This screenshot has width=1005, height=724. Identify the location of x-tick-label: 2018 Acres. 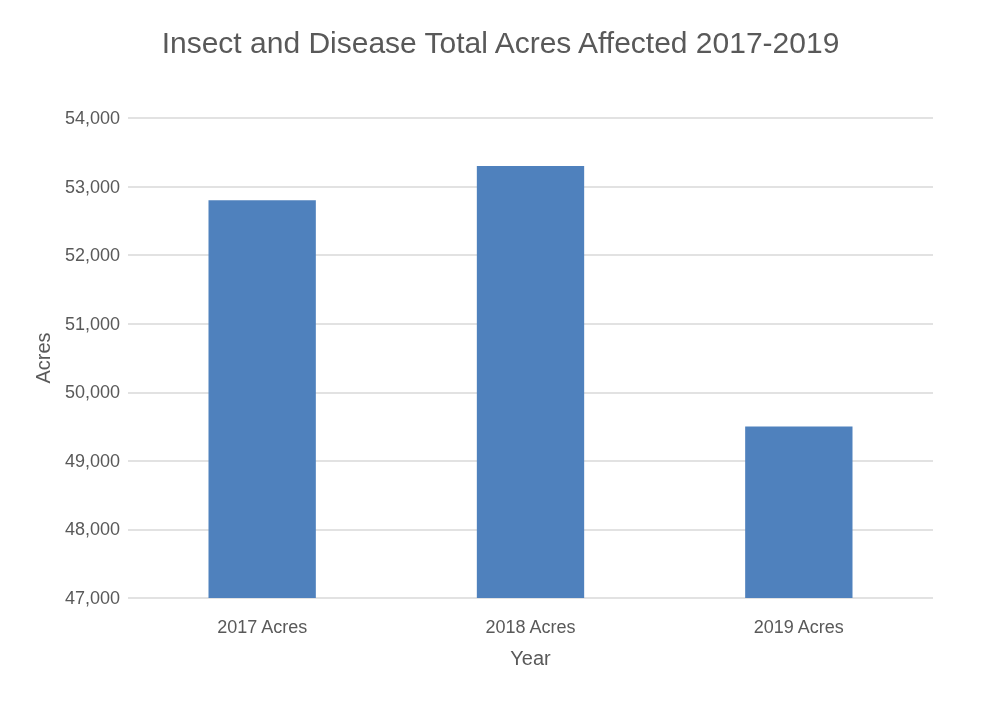
(530, 627).